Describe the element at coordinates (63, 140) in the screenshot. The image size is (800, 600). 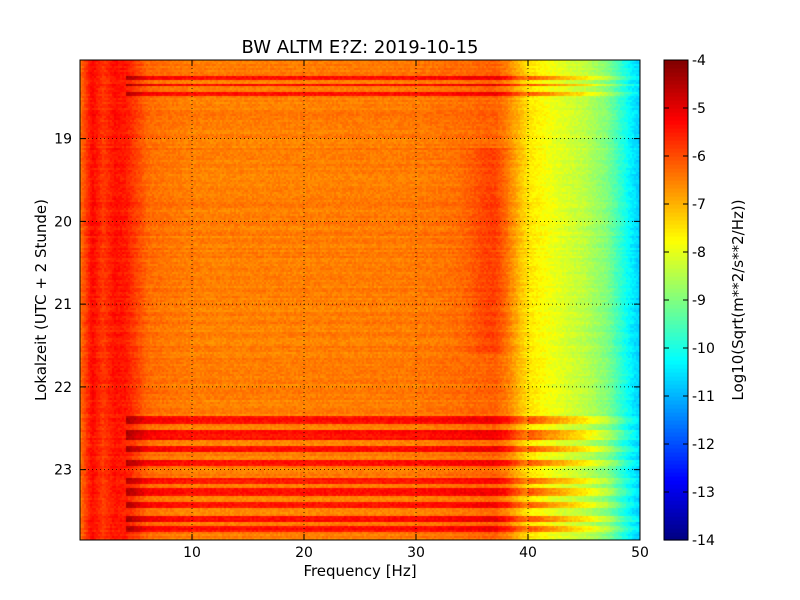
I see `y-tick-label: 19` at that location.